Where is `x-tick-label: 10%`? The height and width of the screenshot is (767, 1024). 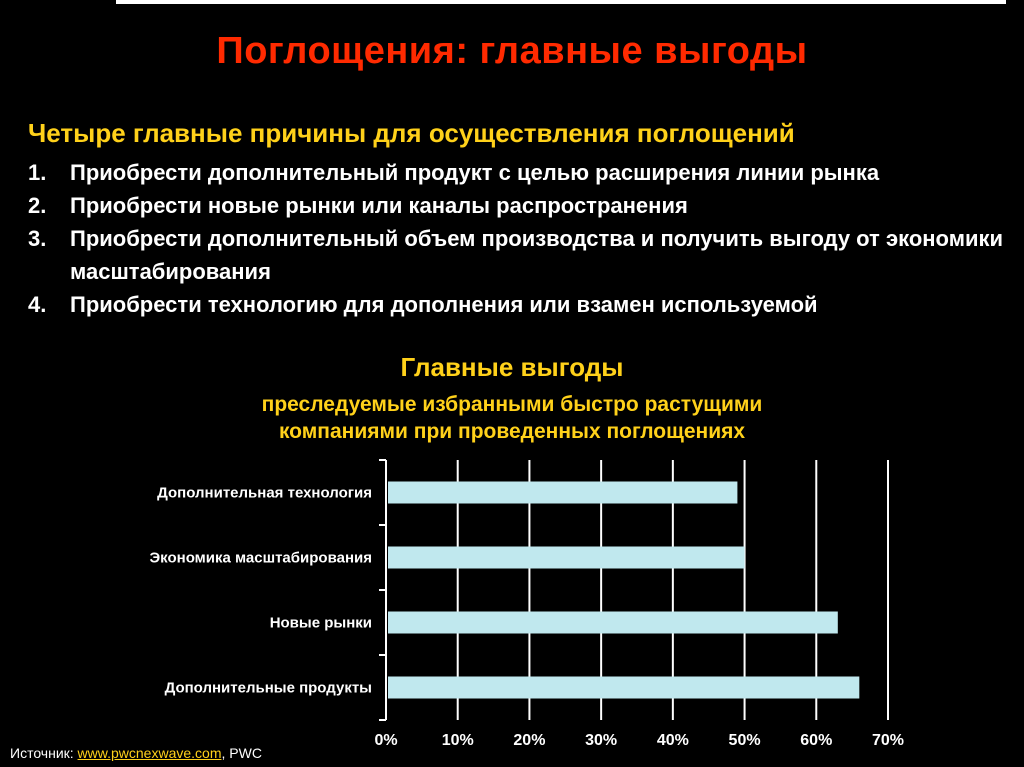
x-tick-label: 10% is located at coordinates (458, 740).